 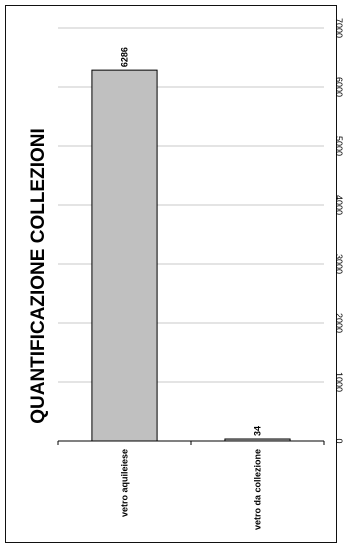 I want to click on tick-label: 3000, so click(x=339, y=264).